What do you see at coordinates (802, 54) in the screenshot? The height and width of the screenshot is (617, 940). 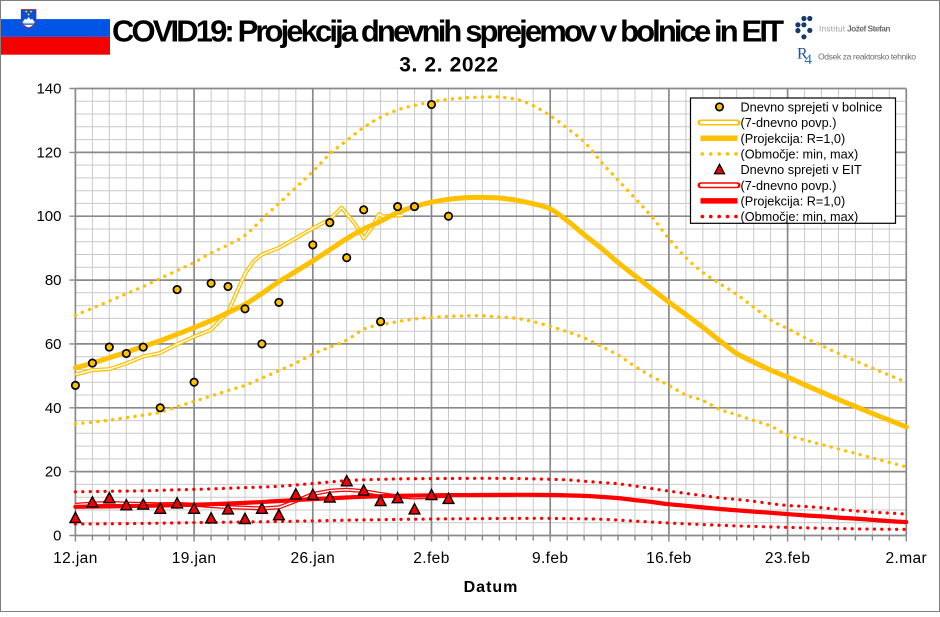 I see `svg-text: R` at bounding box center [802, 54].